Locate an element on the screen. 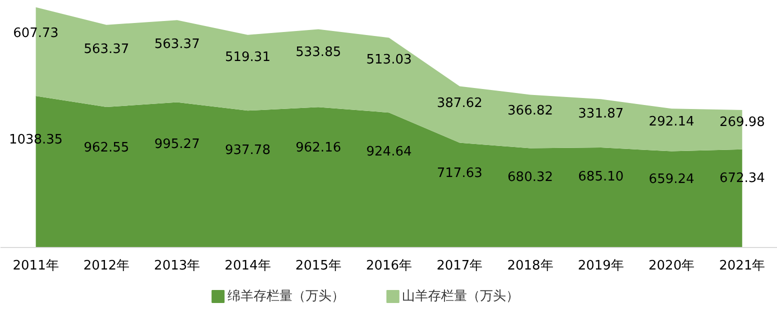 Image resolution: width=777 pixels, height=333 pixels. data-label: 387.62 is located at coordinates (459, 104).